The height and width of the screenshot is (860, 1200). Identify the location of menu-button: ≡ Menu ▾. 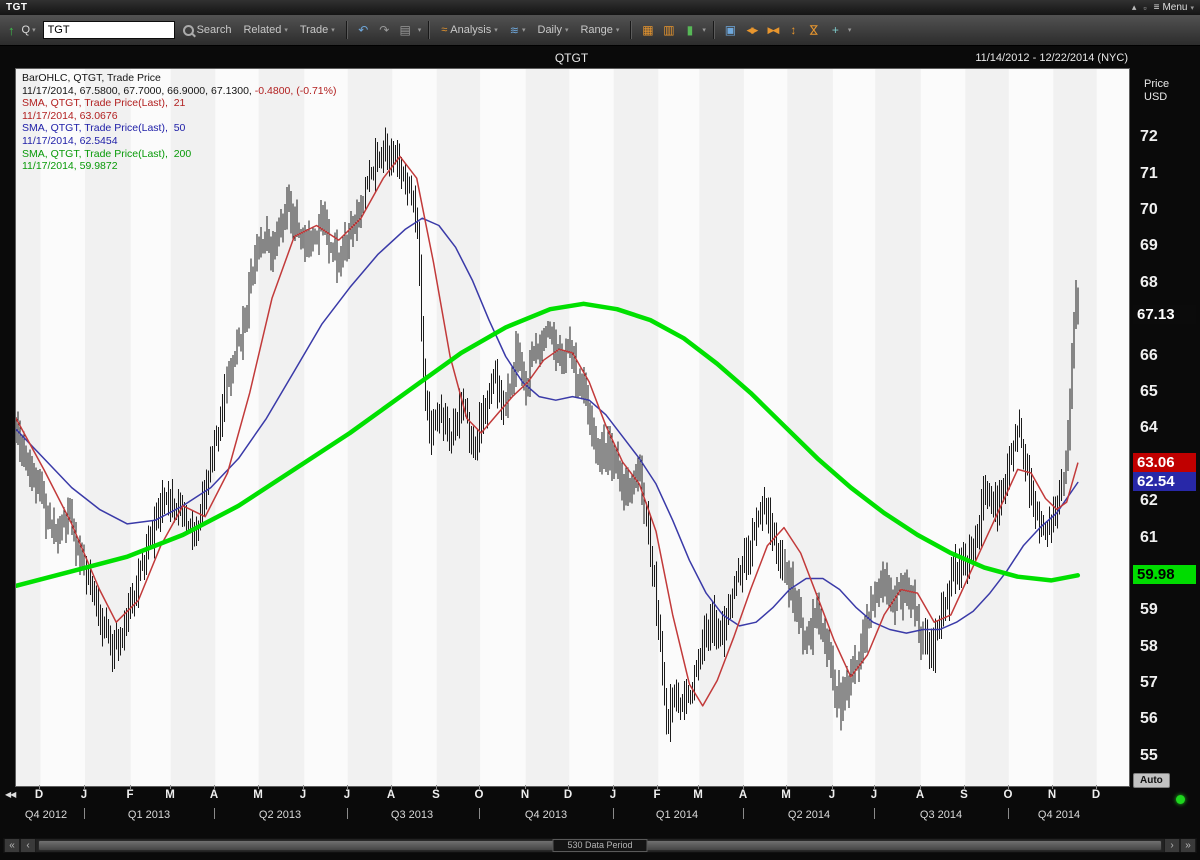
(1174, 7).